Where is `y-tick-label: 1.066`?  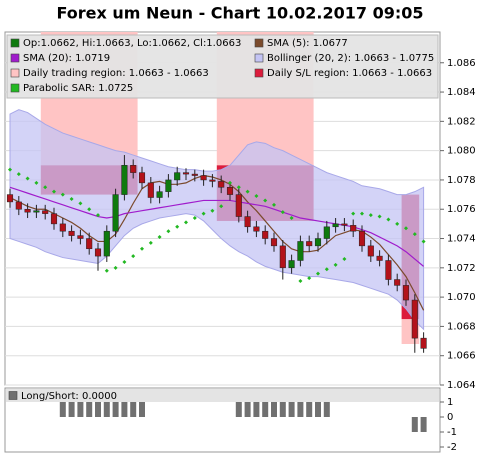
y-tick-label: 1.066 is located at coordinates (461, 356).